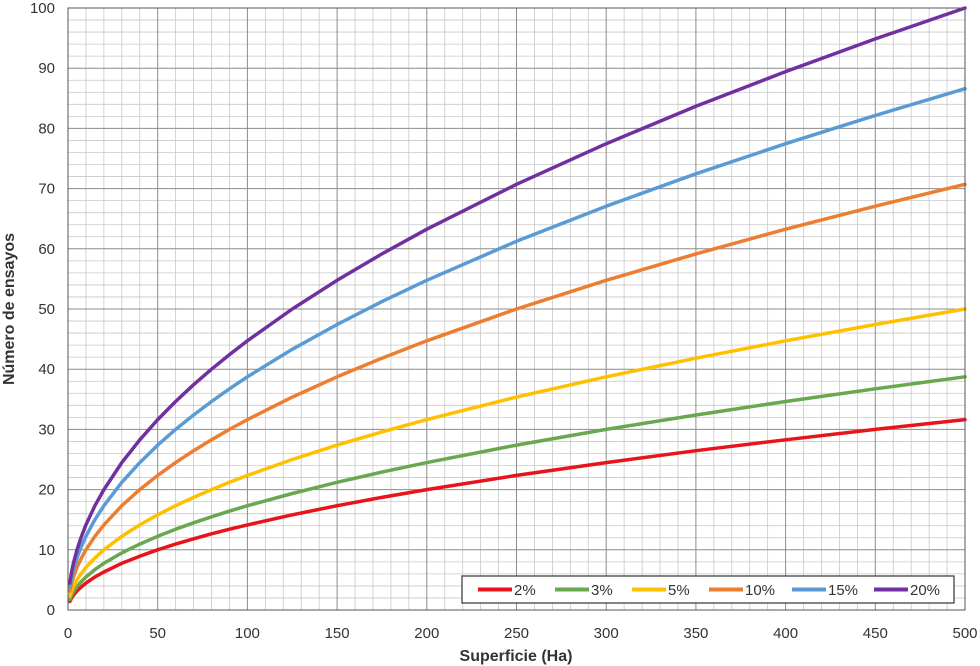 The height and width of the screenshot is (666, 980). I want to click on legend-label-10pct: 10%, so click(760, 590).